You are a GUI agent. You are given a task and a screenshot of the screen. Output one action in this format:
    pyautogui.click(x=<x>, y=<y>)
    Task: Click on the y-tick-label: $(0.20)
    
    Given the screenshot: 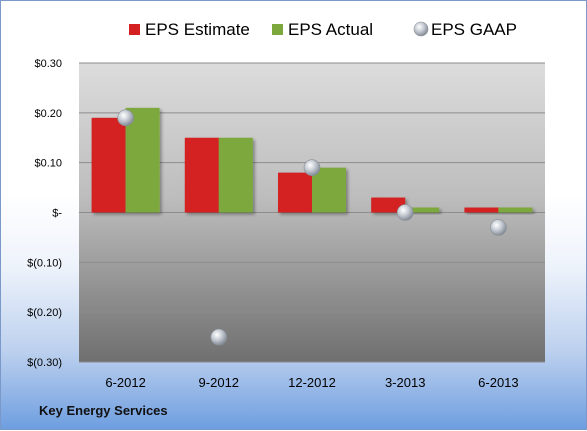 What is the action you would take?
    pyautogui.click(x=44, y=313)
    